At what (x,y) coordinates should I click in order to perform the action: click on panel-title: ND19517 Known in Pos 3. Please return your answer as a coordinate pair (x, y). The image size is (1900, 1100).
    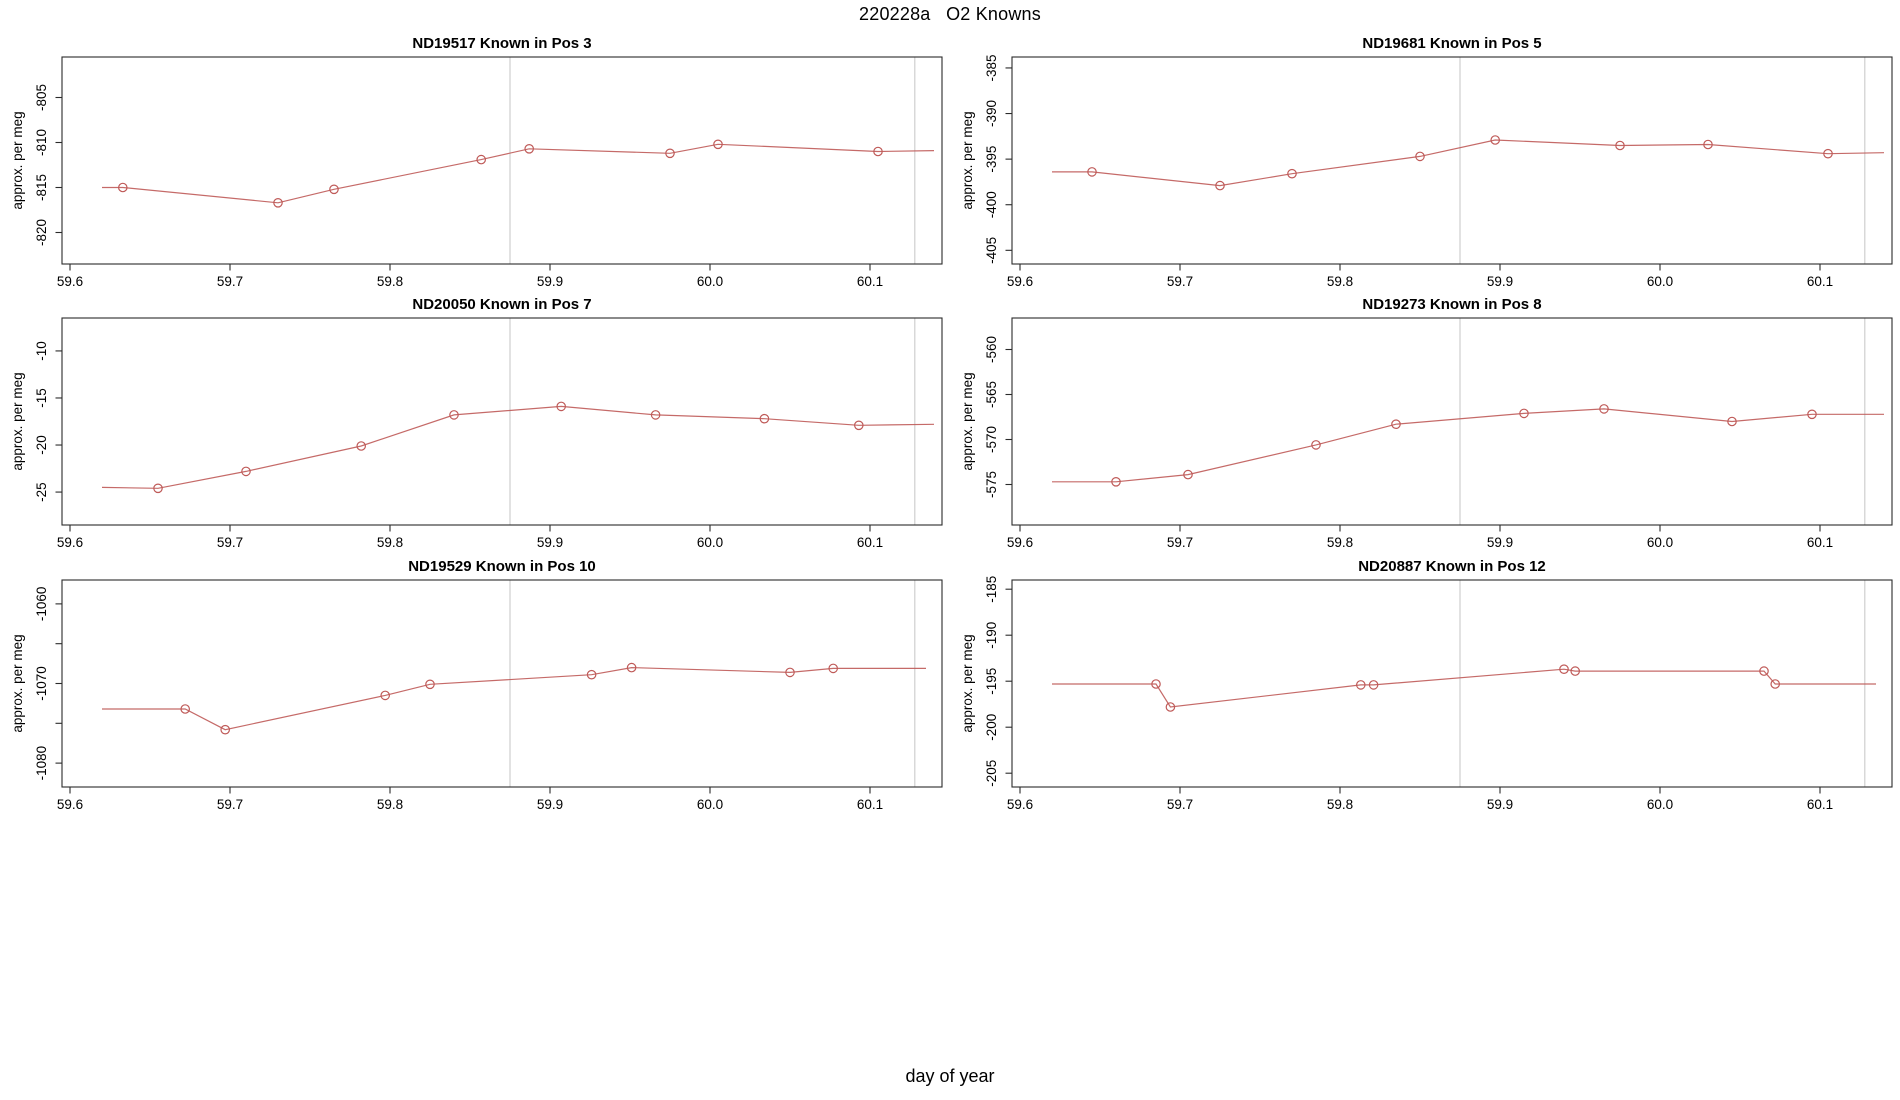
    Looking at the image, I should click on (501, 43).